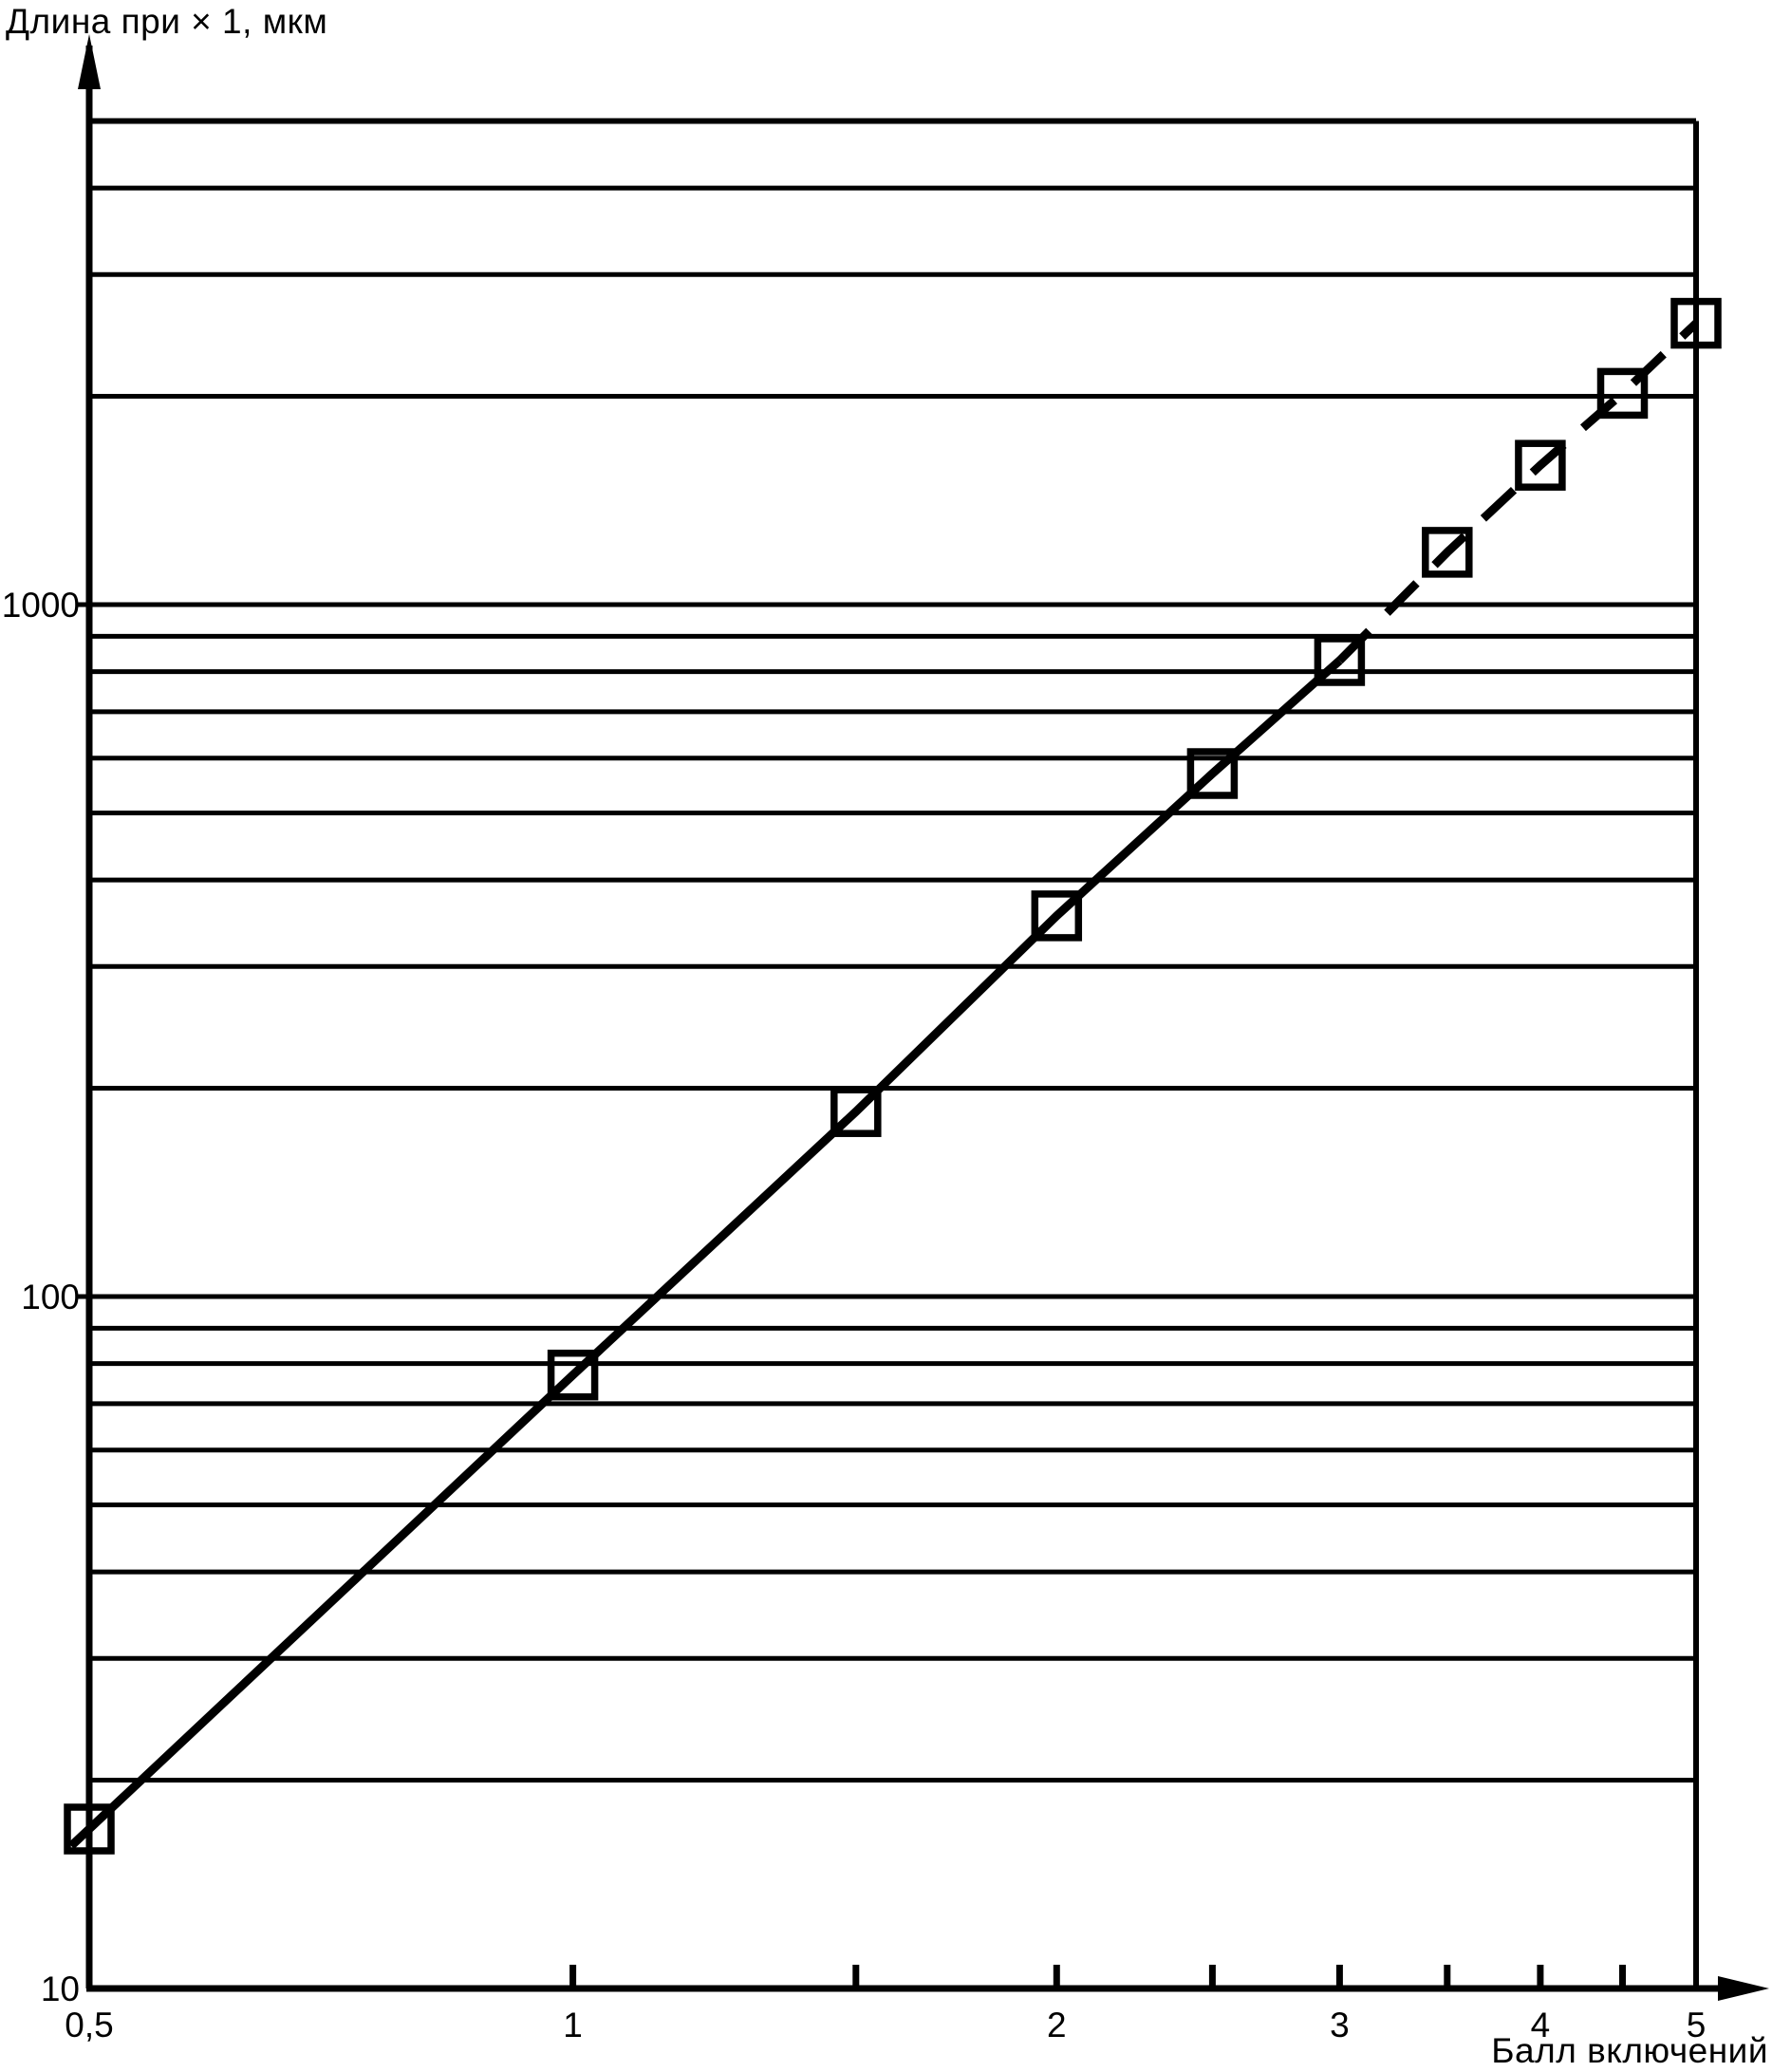 The height and width of the screenshot is (2072, 1772). Describe the element at coordinates (50, 1297) in the screenshot. I see `y-tick-label-100: 100` at that location.